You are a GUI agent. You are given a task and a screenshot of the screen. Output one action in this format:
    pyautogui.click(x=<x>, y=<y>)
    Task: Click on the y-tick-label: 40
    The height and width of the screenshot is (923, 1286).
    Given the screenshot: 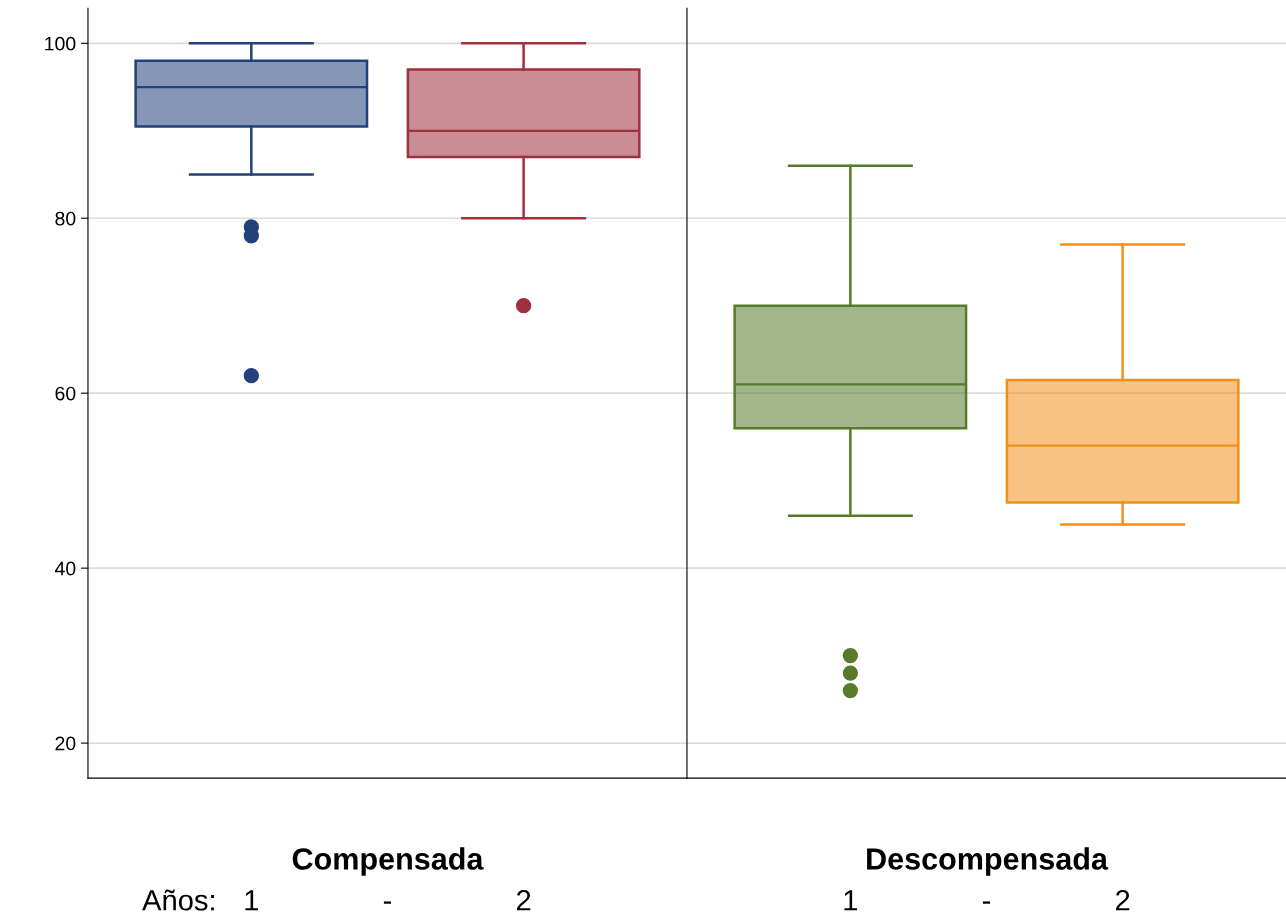 What is the action you would take?
    pyautogui.click(x=65, y=568)
    